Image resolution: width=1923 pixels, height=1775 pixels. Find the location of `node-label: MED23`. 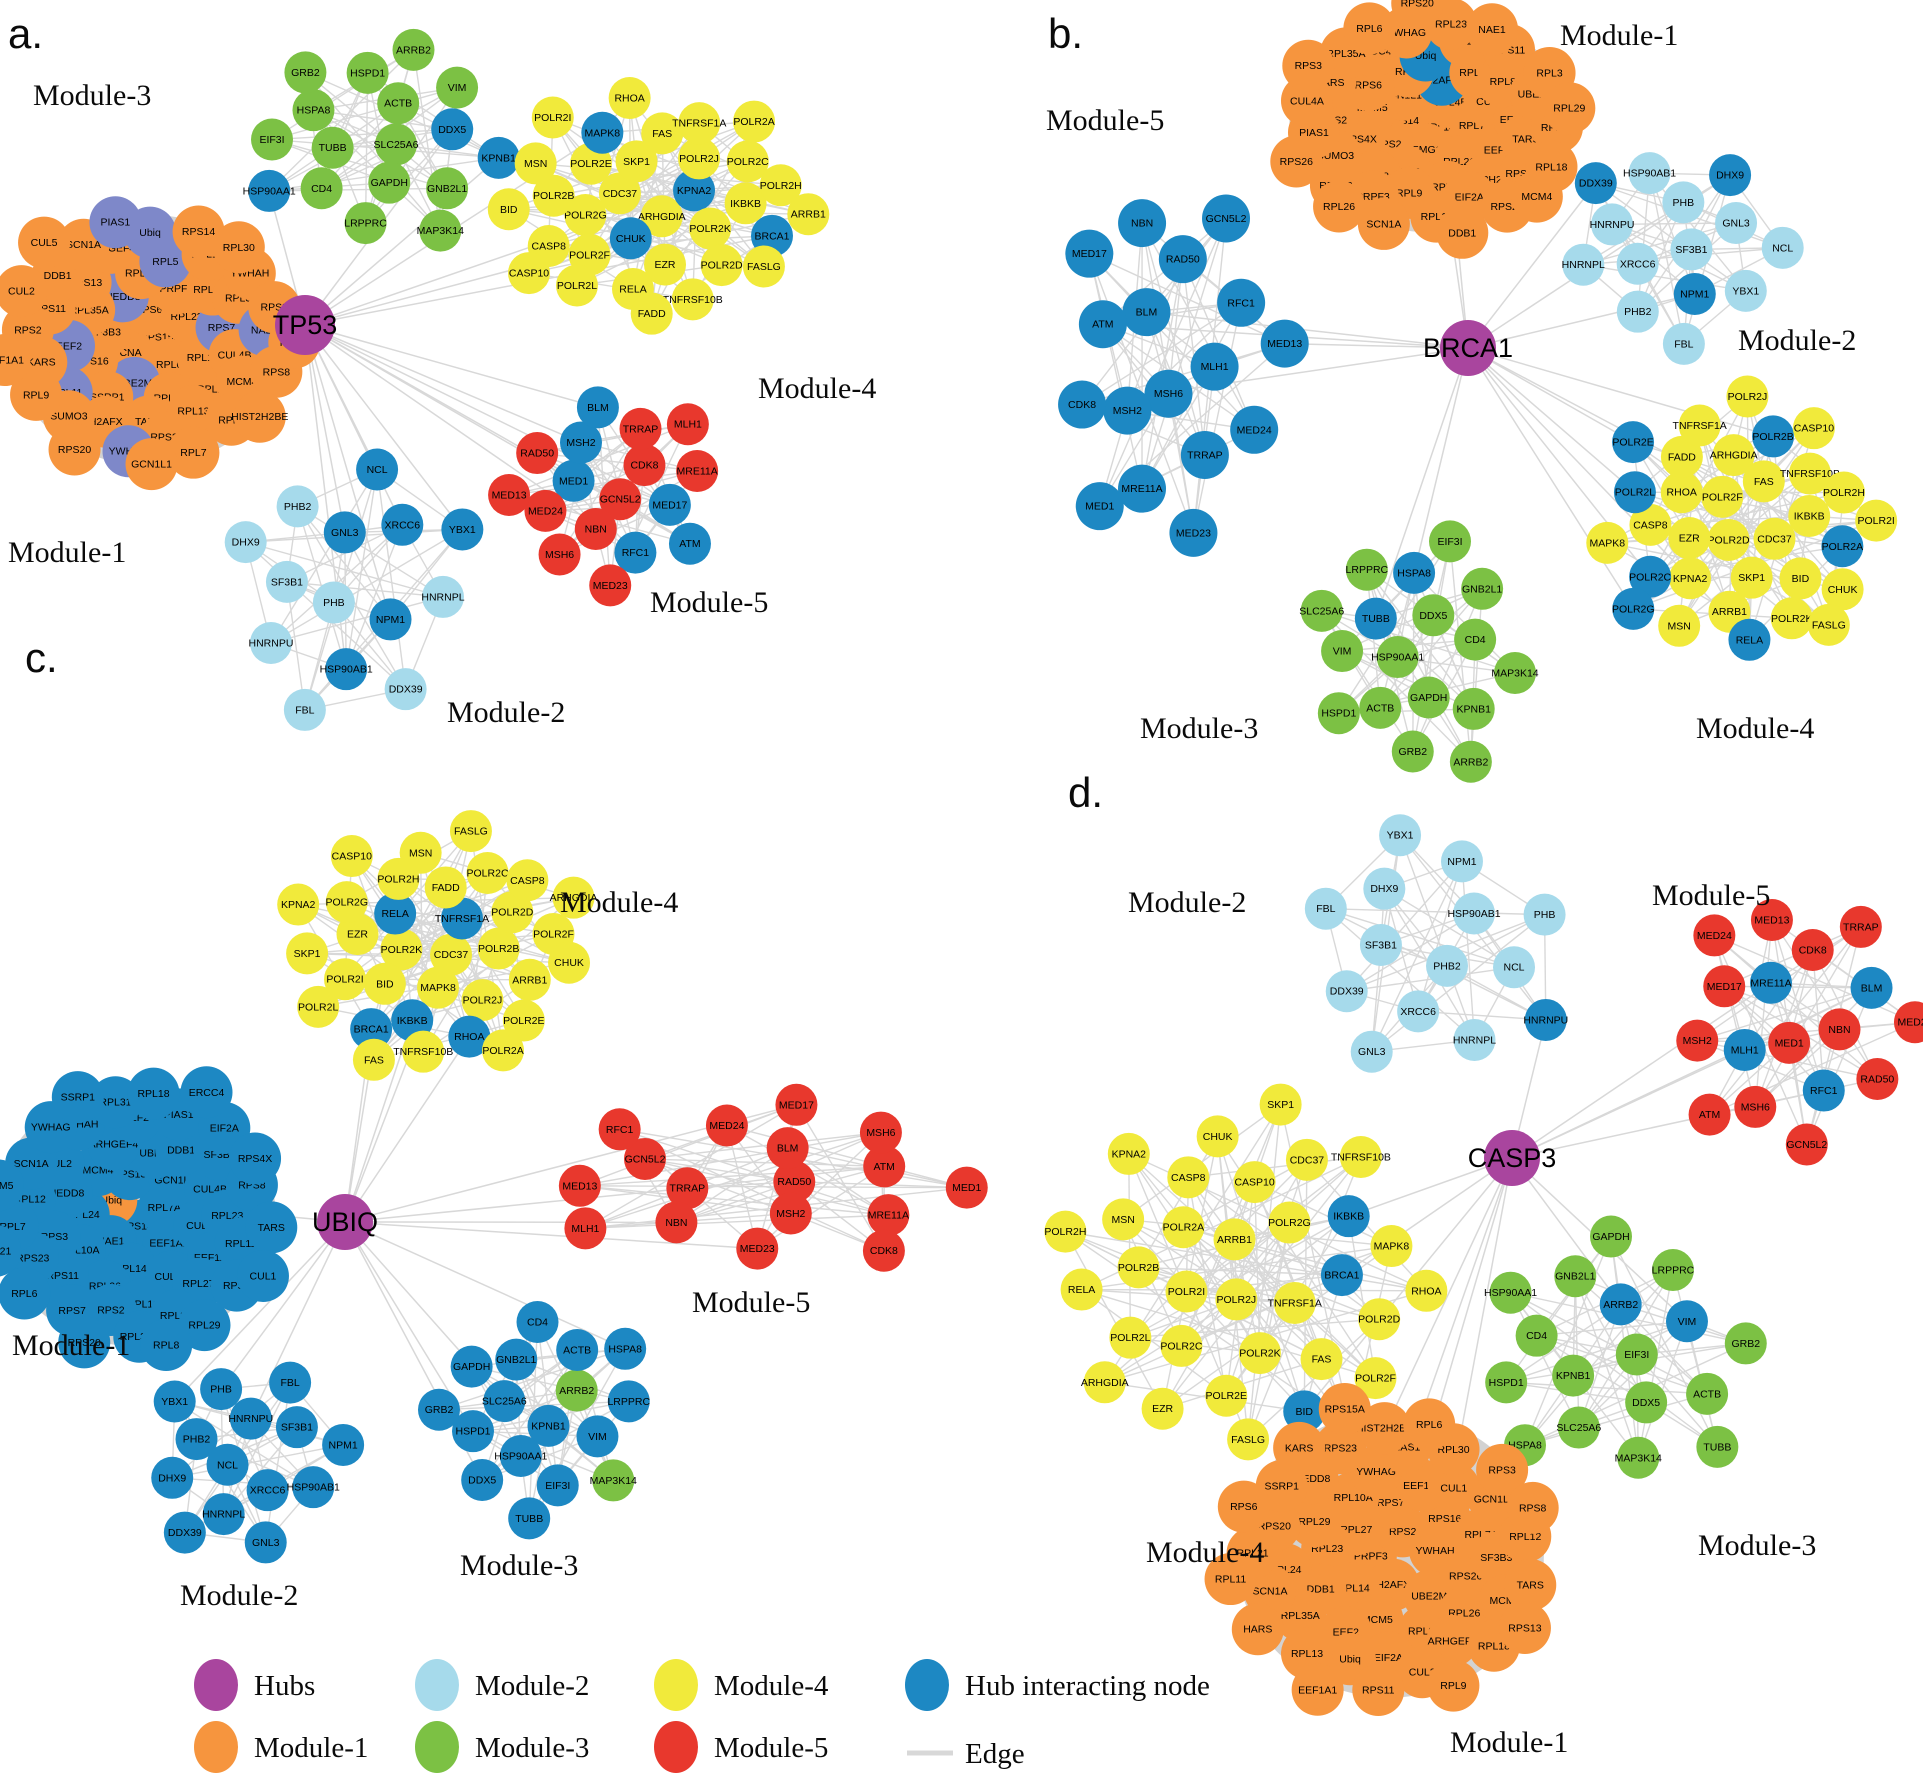

node-label: MED23 is located at coordinates (757, 1249).